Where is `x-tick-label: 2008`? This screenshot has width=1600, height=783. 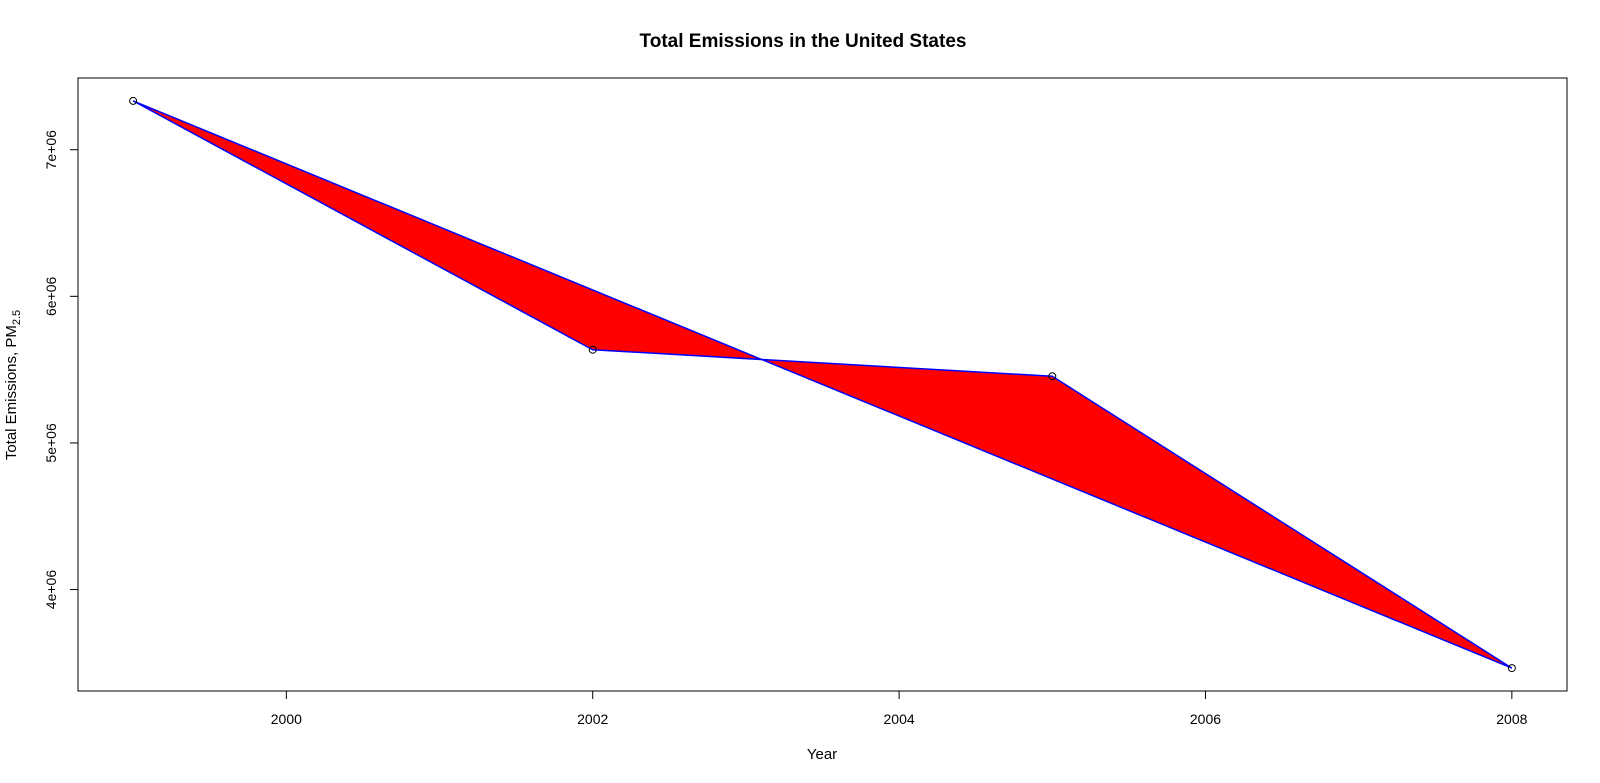
x-tick-label: 2008 is located at coordinates (1511, 719).